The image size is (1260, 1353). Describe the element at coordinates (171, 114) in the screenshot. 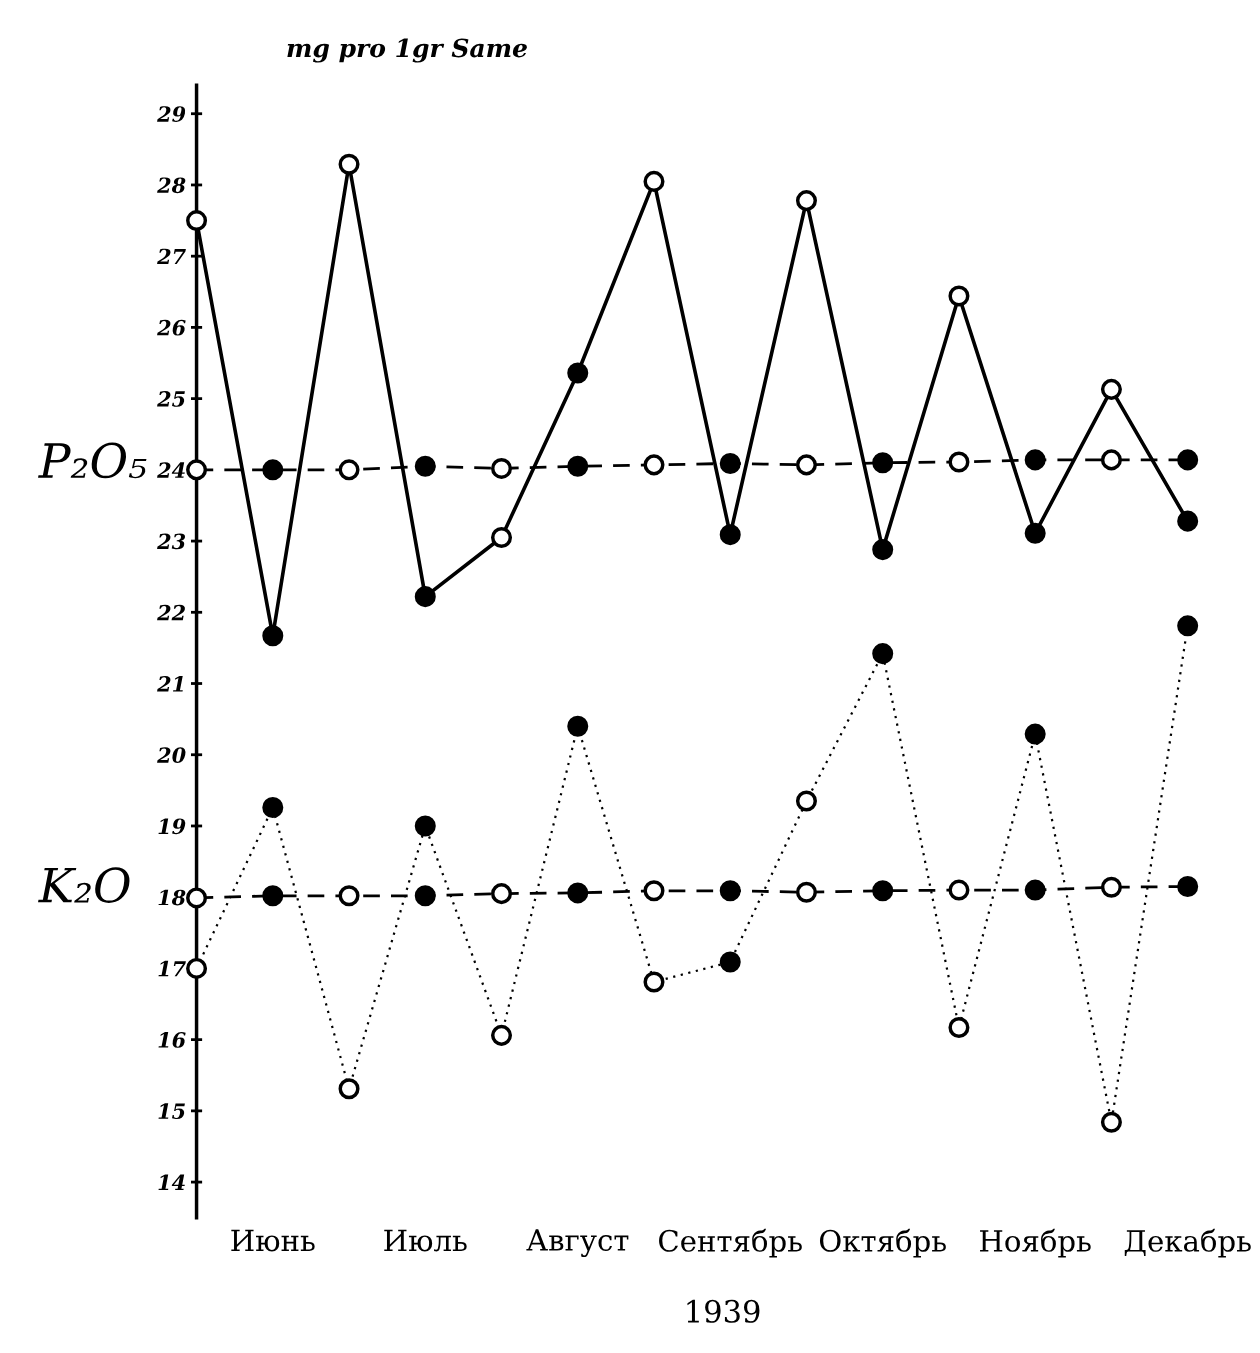

I see `y-tick-label: 29` at that location.